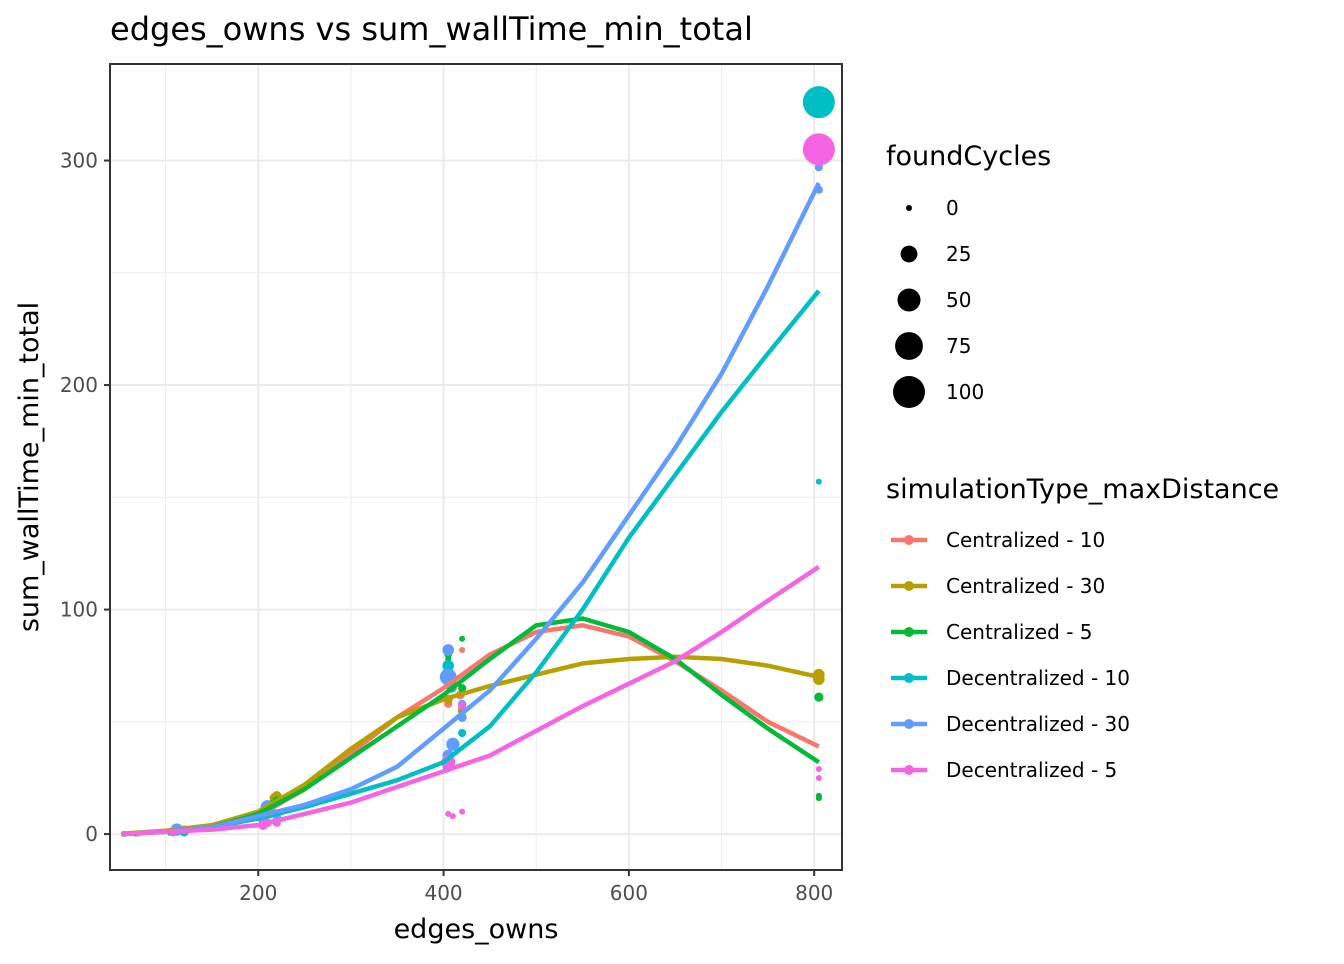  I want to click on y-tick-label: 0, so click(91, 834).